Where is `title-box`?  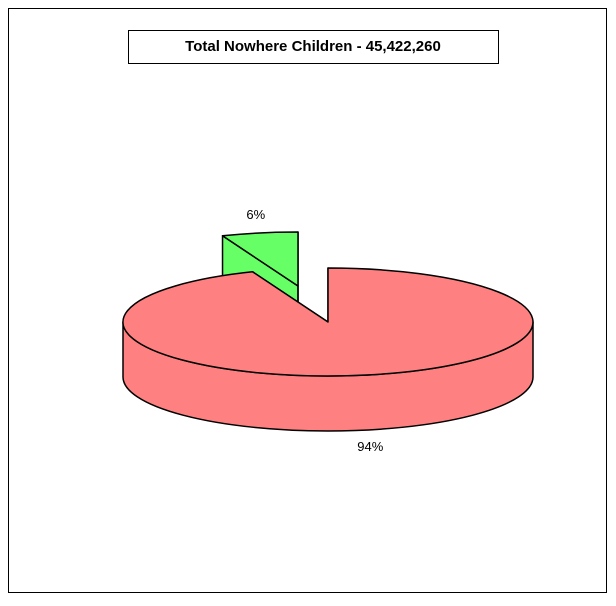 title-box is located at coordinates (313, 47).